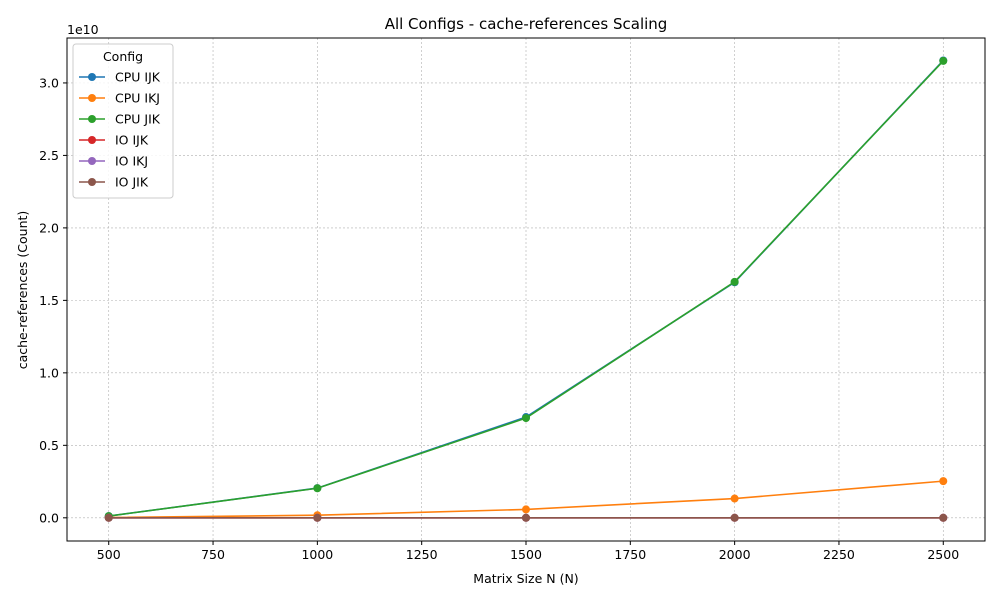 The image size is (1000, 604). I want to click on legend-title: Config, so click(123, 56).